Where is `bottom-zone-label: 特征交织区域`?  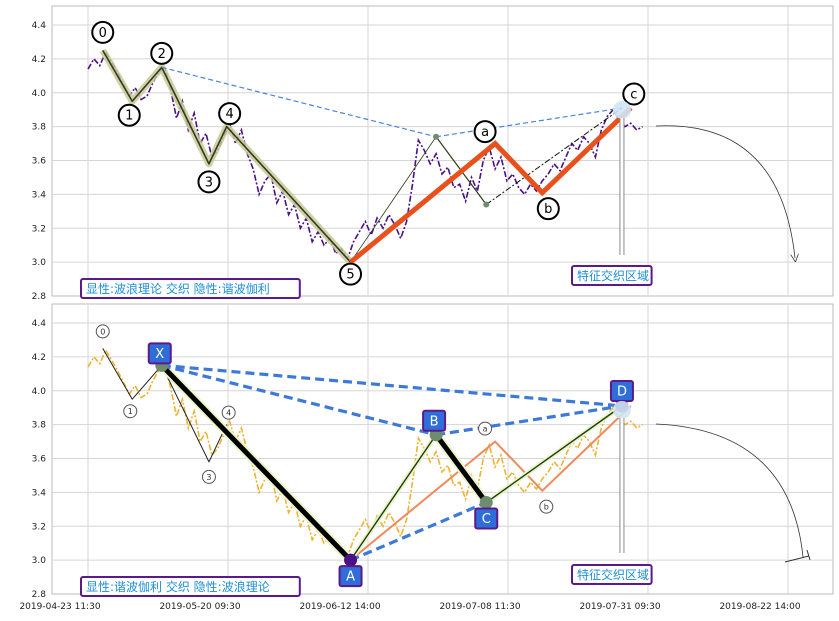
bottom-zone-label: 特征交织区域 is located at coordinates (612, 574).